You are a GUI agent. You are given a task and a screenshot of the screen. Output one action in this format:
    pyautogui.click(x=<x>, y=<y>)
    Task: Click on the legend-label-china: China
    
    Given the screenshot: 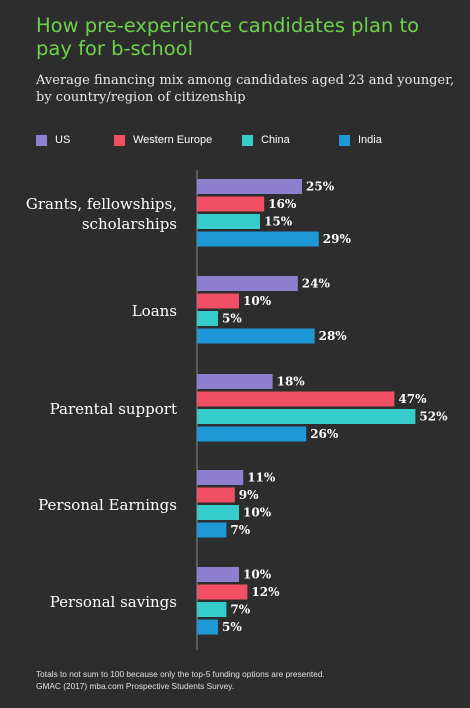 What is the action you would take?
    pyautogui.click(x=275, y=140)
    